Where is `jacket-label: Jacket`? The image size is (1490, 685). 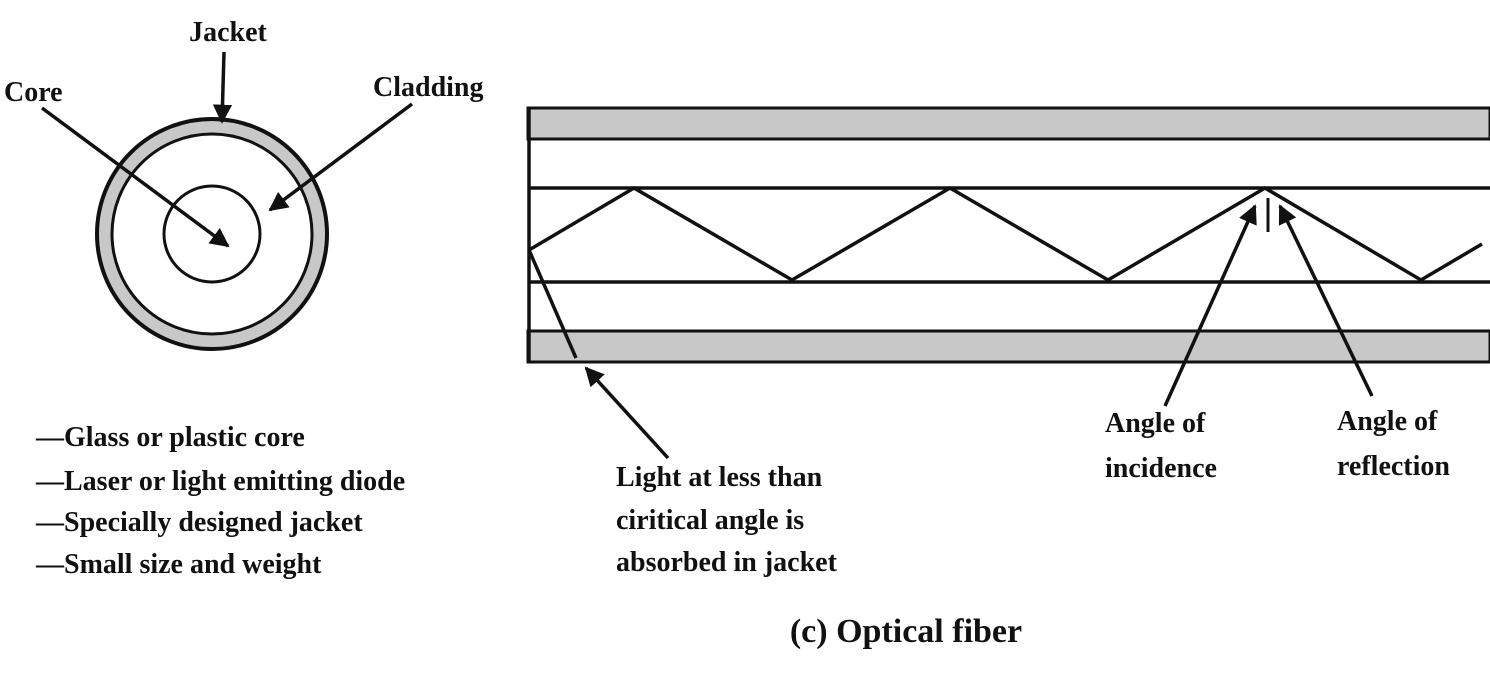 jacket-label: Jacket is located at coordinates (228, 32).